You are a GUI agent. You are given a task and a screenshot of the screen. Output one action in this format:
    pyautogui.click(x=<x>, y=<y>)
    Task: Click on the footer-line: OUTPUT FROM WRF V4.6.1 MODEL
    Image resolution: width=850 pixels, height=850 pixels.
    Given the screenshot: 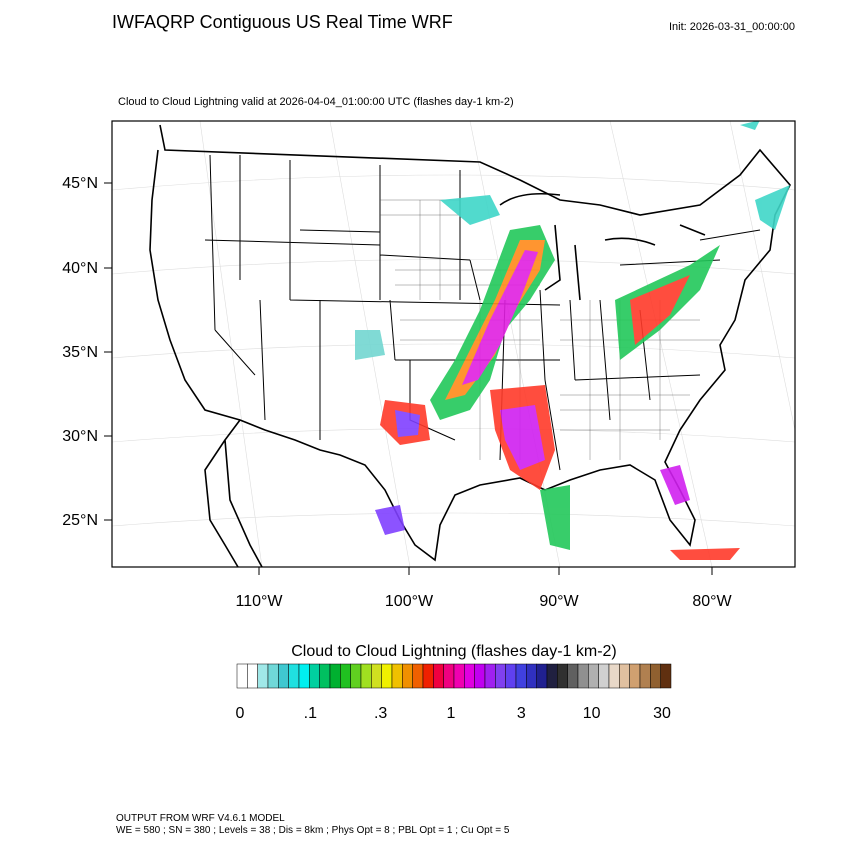 What is the action you would take?
    pyautogui.click(x=200, y=818)
    